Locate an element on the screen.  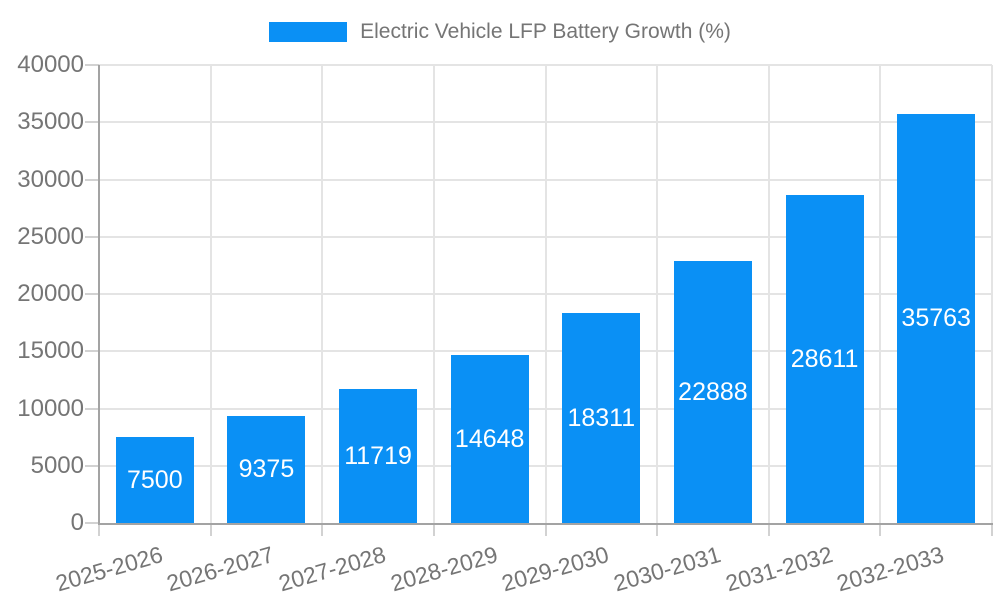
legend-swatch is located at coordinates (308, 32).